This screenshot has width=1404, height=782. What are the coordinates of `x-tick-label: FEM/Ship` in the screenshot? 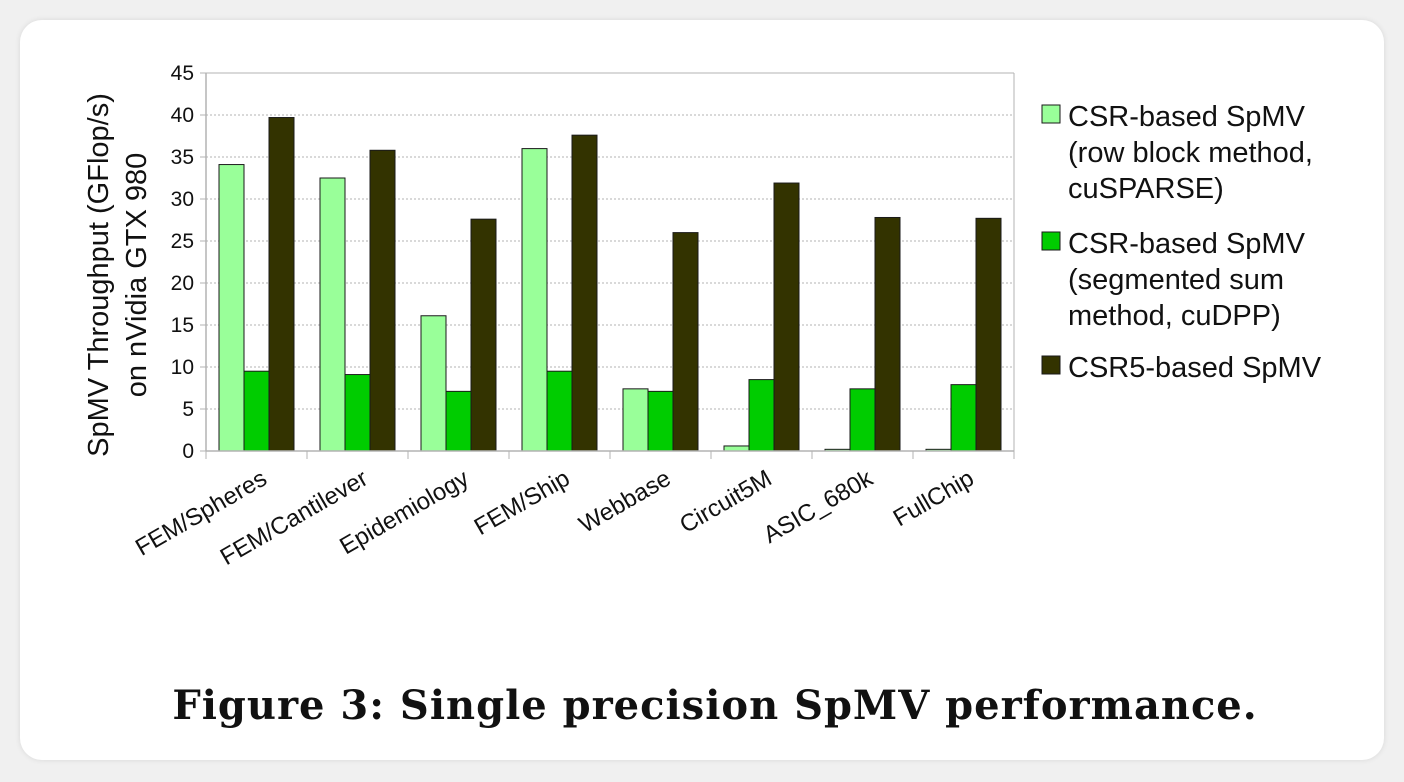 It's located at (522, 503).